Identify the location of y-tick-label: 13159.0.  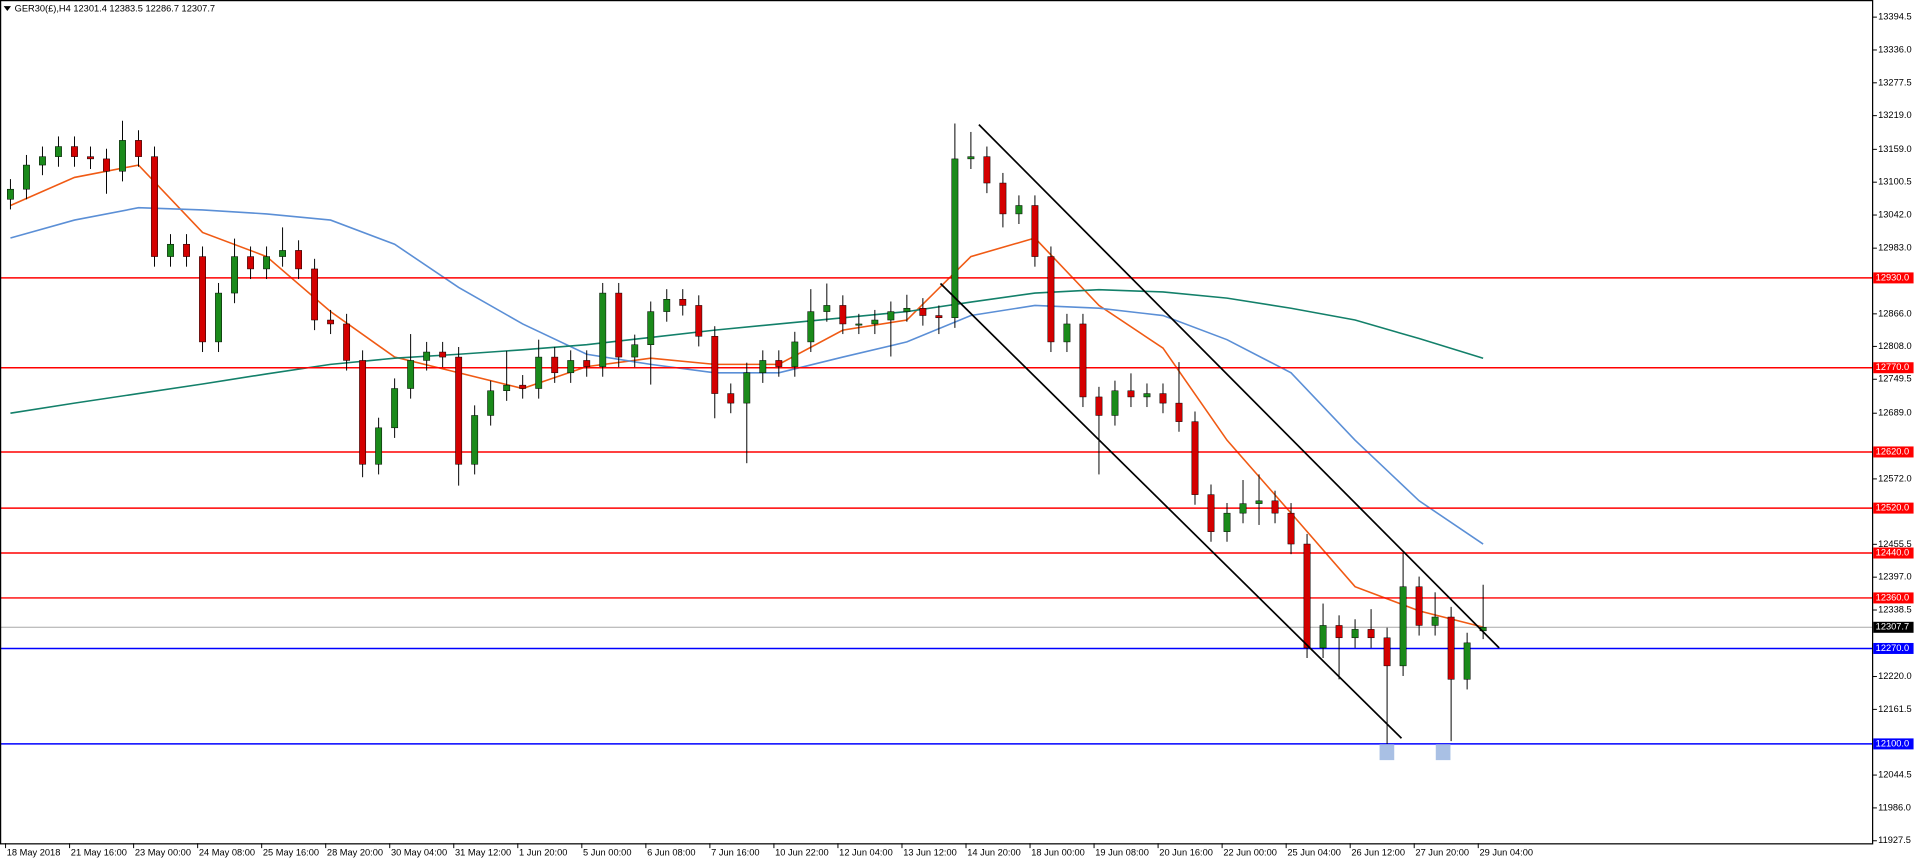
(1894, 149).